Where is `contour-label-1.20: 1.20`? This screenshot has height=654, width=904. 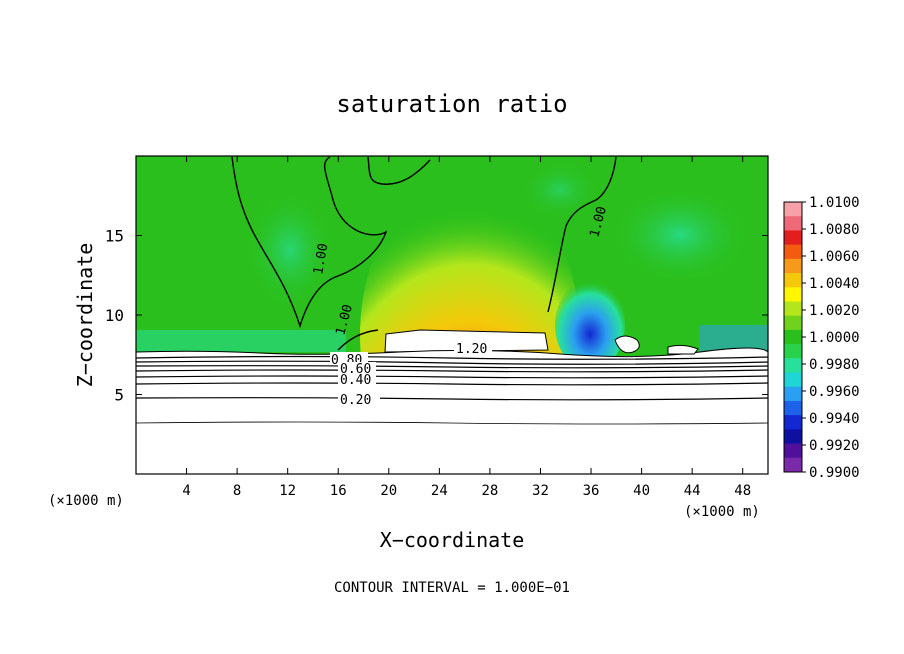 contour-label-1.20: 1.20 is located at coordinates (471, 349).